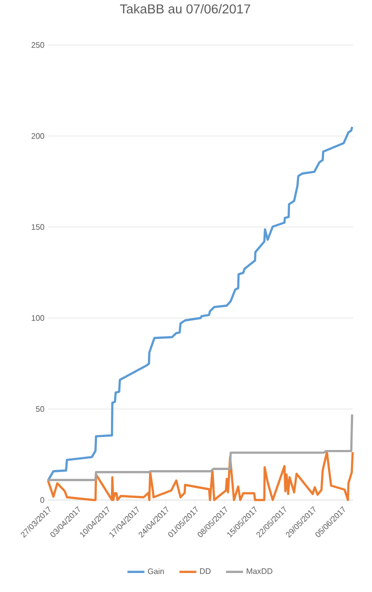 The height and width of the screenshot is (592, 372). What do you see at coordinates (185, 9) in the screenshot?
I see `chart-title: TakaBB au 07/06/2017` at bounding box center [185, 9].